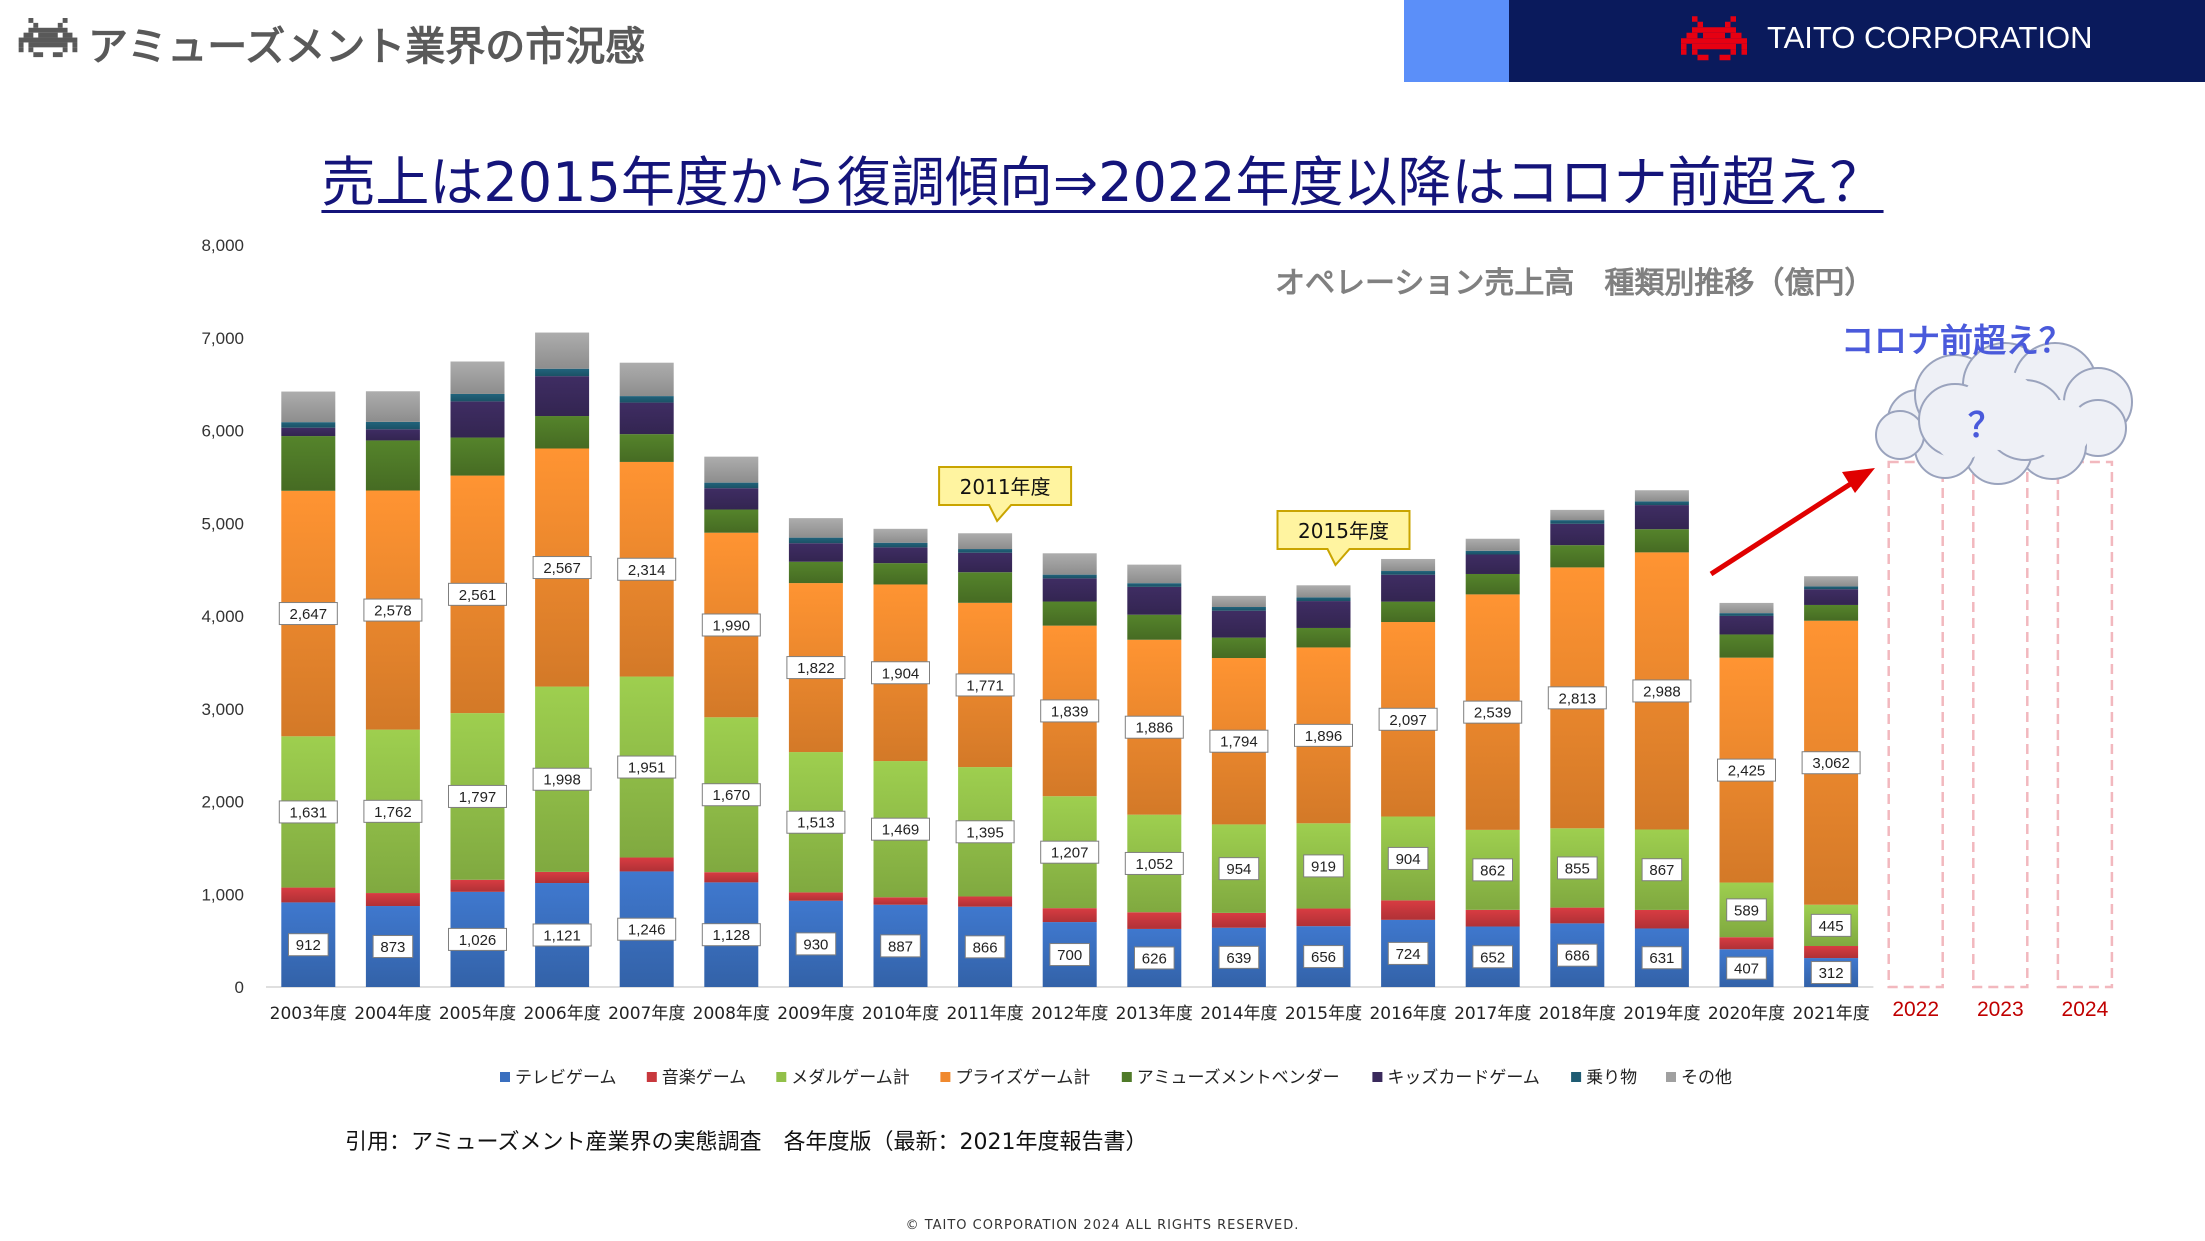 The height and width of the screenshot is (1241, 2205). I want to click on data-label: 867, so click(1661, 870).